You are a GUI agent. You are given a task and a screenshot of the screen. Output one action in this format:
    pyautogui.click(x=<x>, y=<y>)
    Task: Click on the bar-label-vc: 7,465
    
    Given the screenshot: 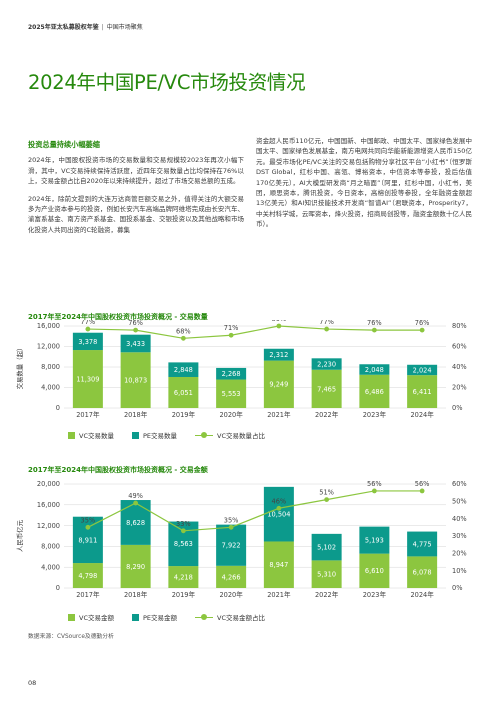 What is the action you would take?
    pyautogui.click(x=326, y=389)
    